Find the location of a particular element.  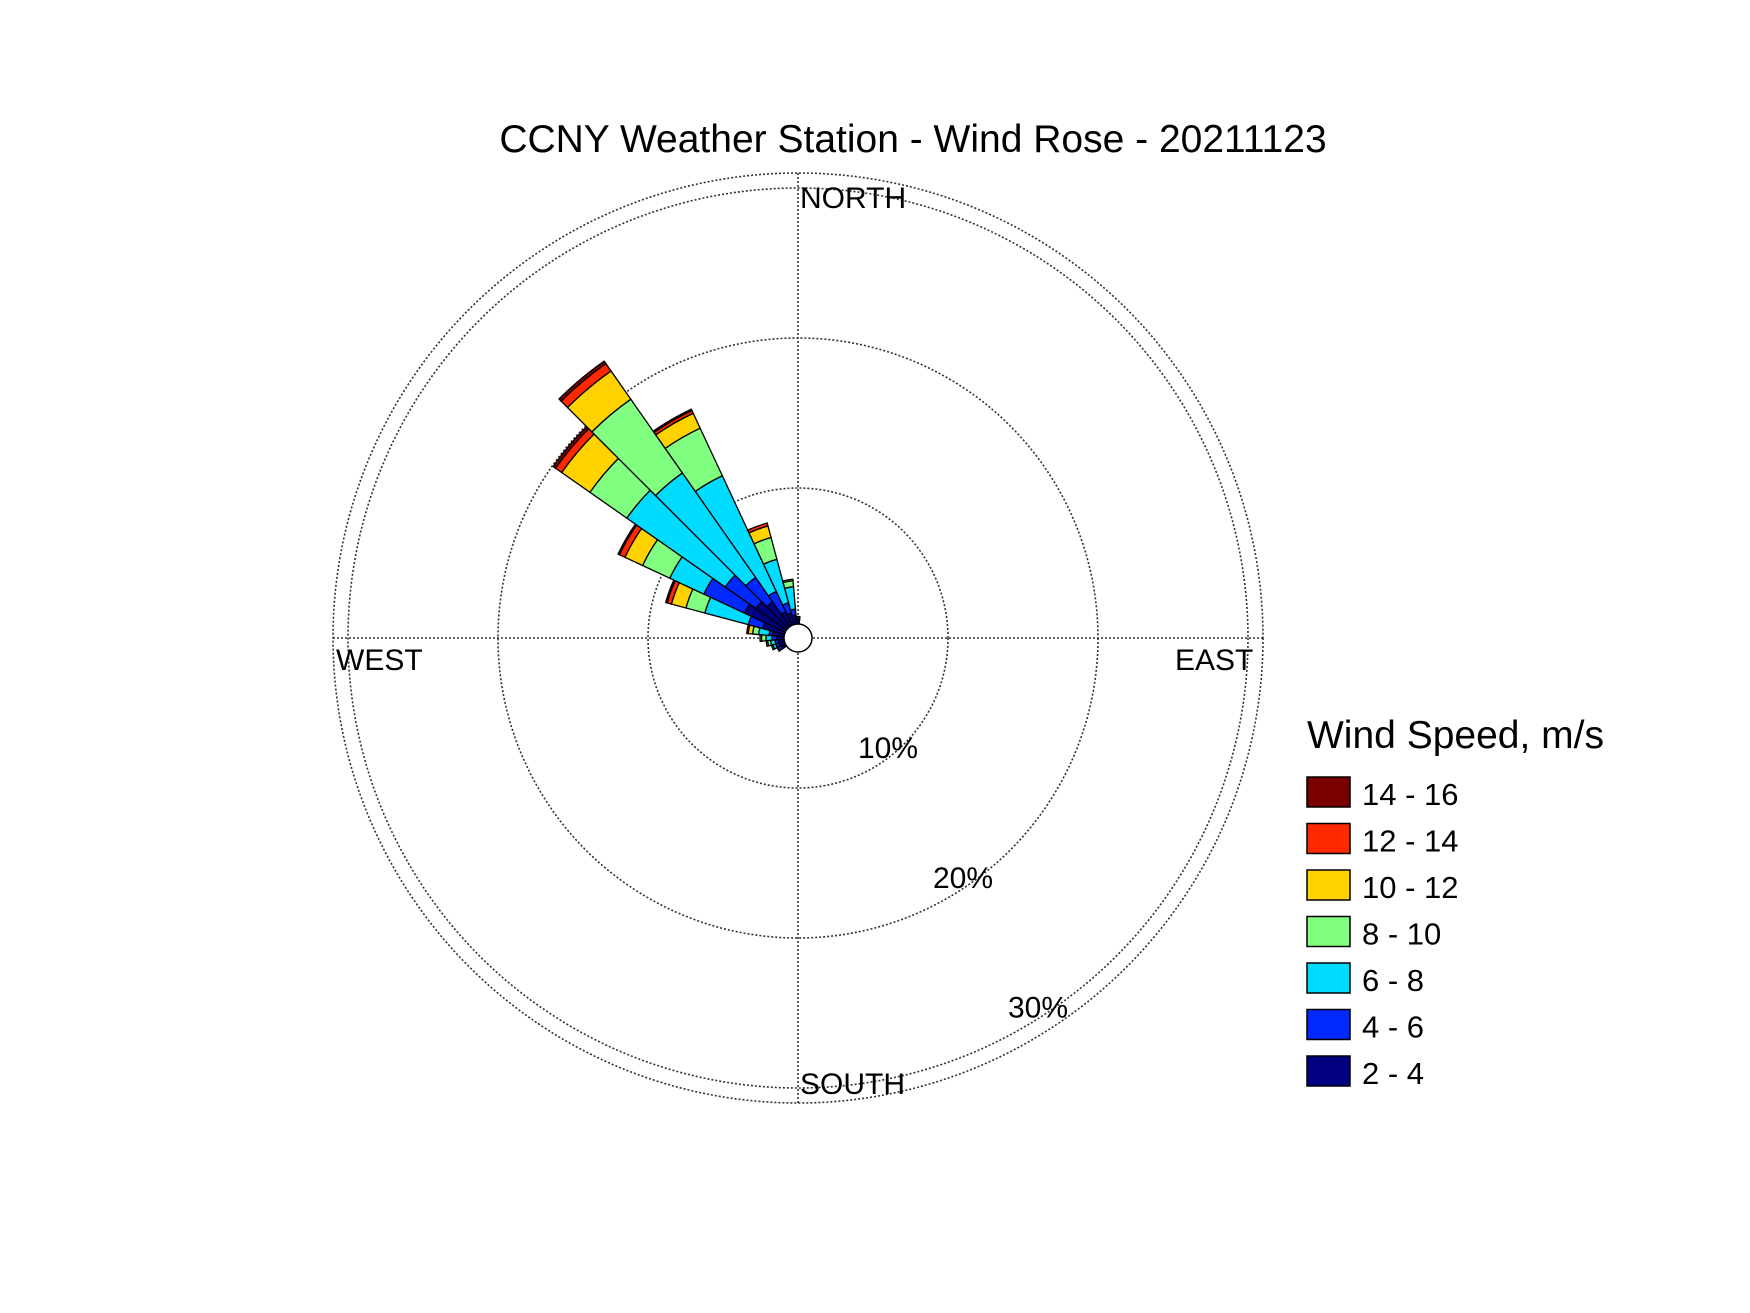

grid-ring is located at coordinates (798, 638).